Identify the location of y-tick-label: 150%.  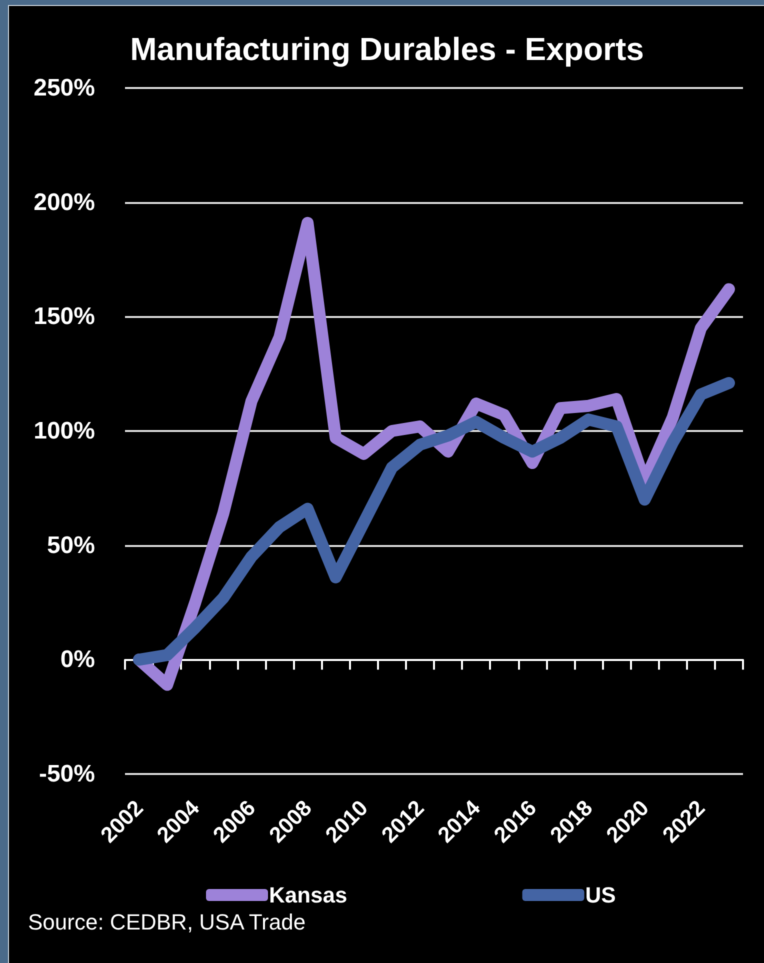
(64, 316).